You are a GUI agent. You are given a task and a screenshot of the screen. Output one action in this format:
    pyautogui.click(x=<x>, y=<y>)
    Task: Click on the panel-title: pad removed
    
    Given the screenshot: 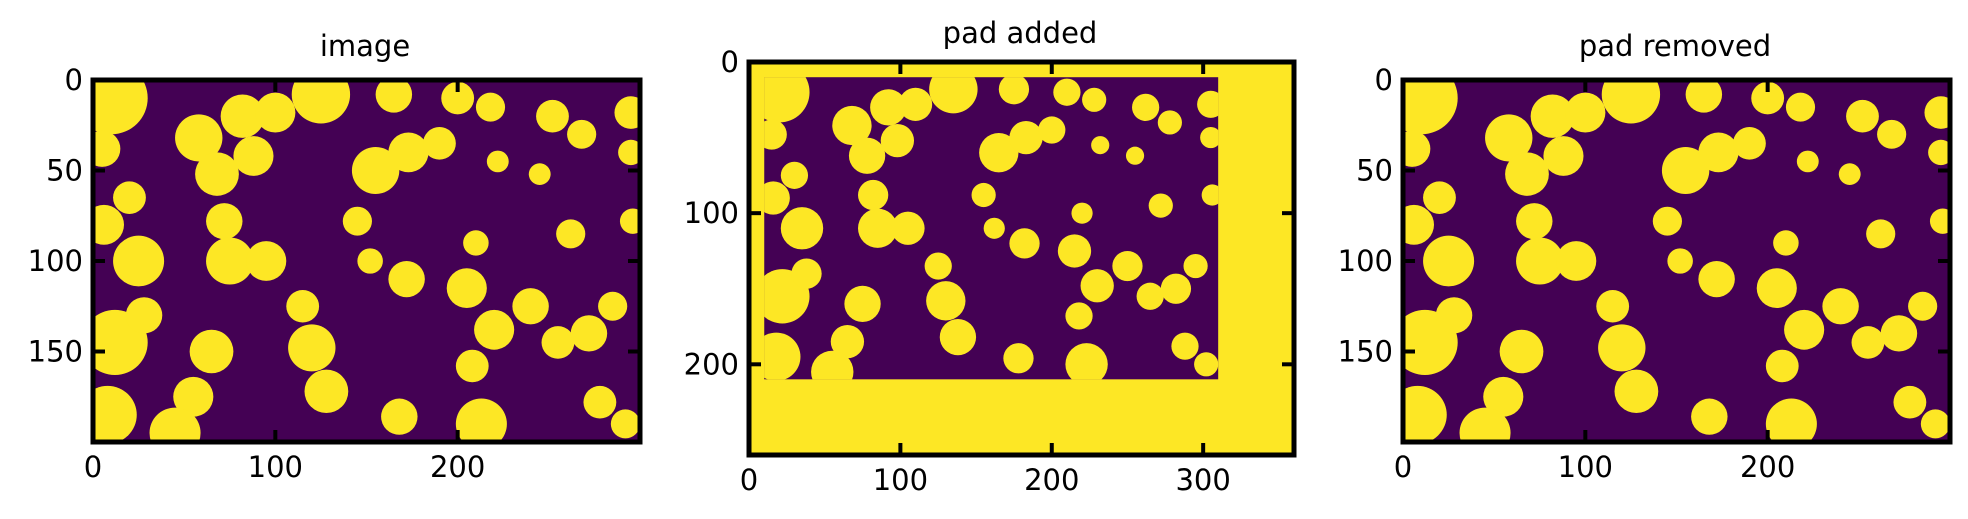 What is the action you would take?
    pyautogui.click(x=1675, y=46)
    